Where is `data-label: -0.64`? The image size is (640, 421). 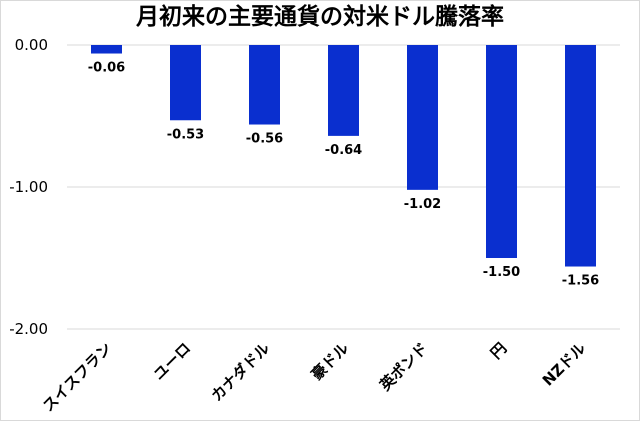
data-label: -0.64 is located at coordinates (343, 150).